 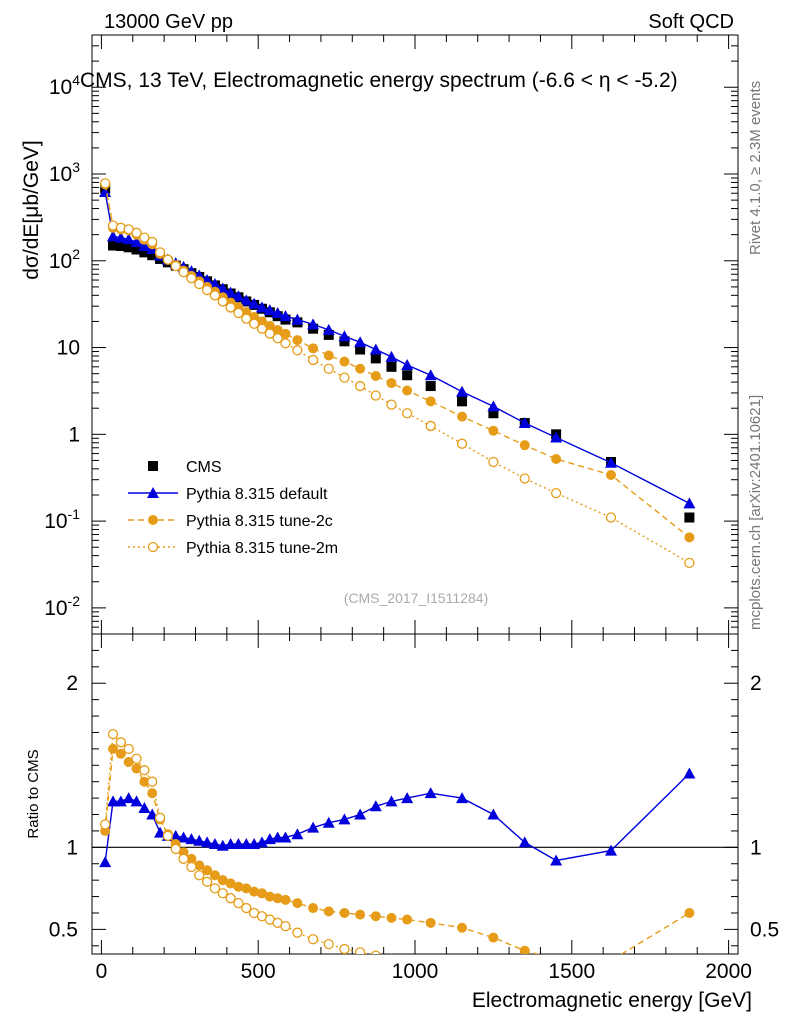 I want to click on legend-marker-cms, so click(x=153, y=466).